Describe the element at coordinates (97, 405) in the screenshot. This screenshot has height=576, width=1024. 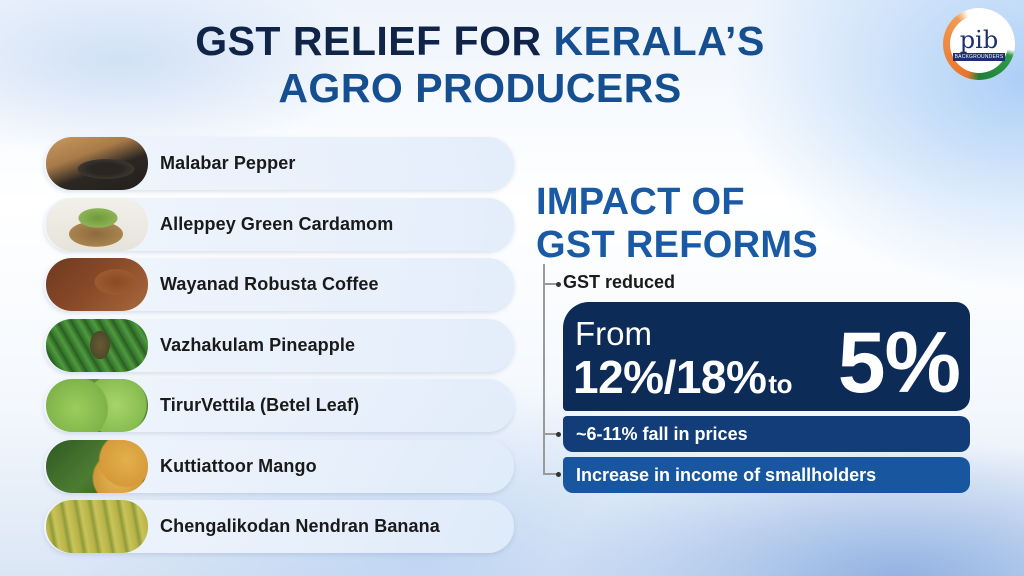
I see `betel-leaf-image` at that location.